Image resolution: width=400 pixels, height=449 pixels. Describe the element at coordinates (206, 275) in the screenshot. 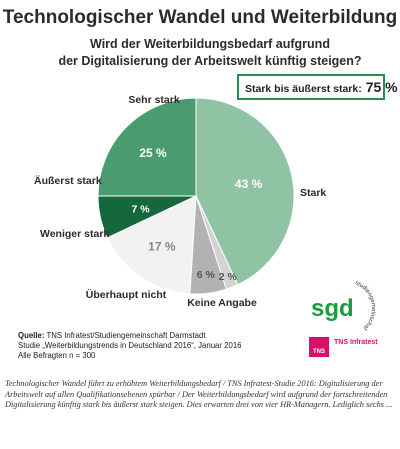

I see `value-label-ueberhaupt-nicht: 6 %` at that location.